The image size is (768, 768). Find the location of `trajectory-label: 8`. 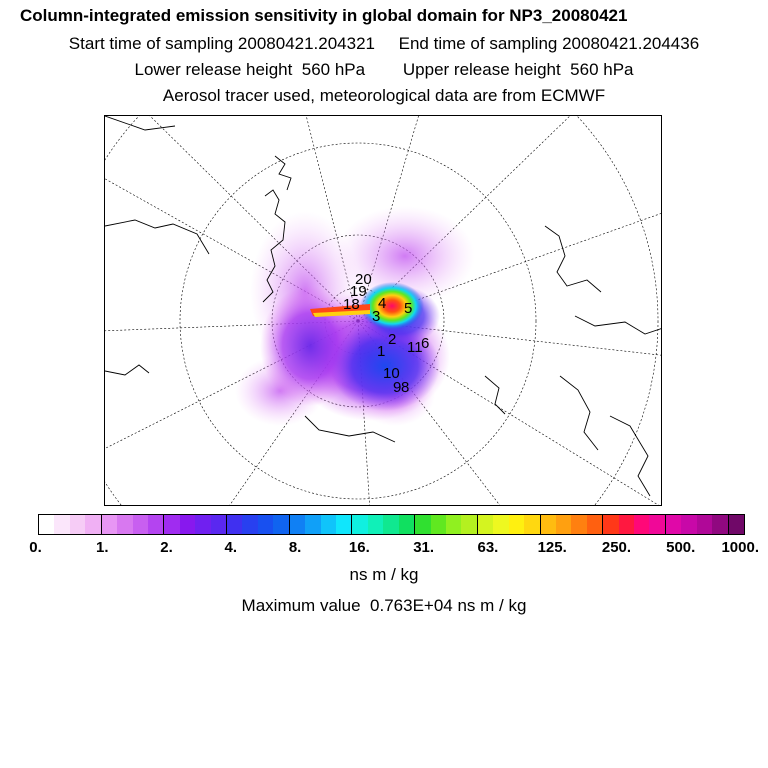

trajectory-label: 8 is located at coordinates (405, 387).